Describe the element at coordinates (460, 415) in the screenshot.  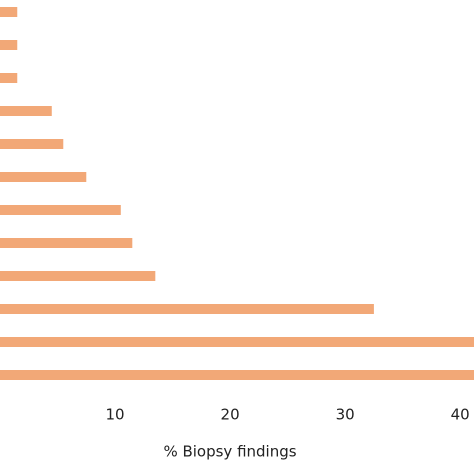
I see `x-tick-label: 40` at that location.